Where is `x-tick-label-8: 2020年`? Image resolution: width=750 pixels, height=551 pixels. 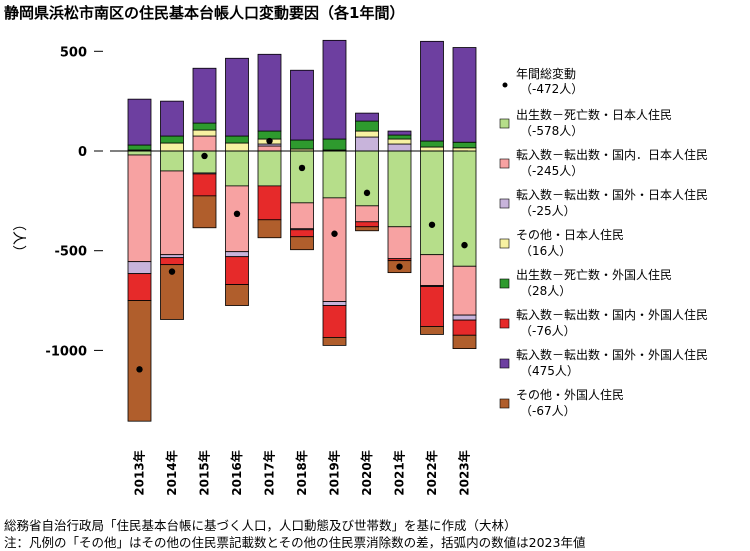
x-tick-label-8: 2020年 is located at coordinates (366, 472).